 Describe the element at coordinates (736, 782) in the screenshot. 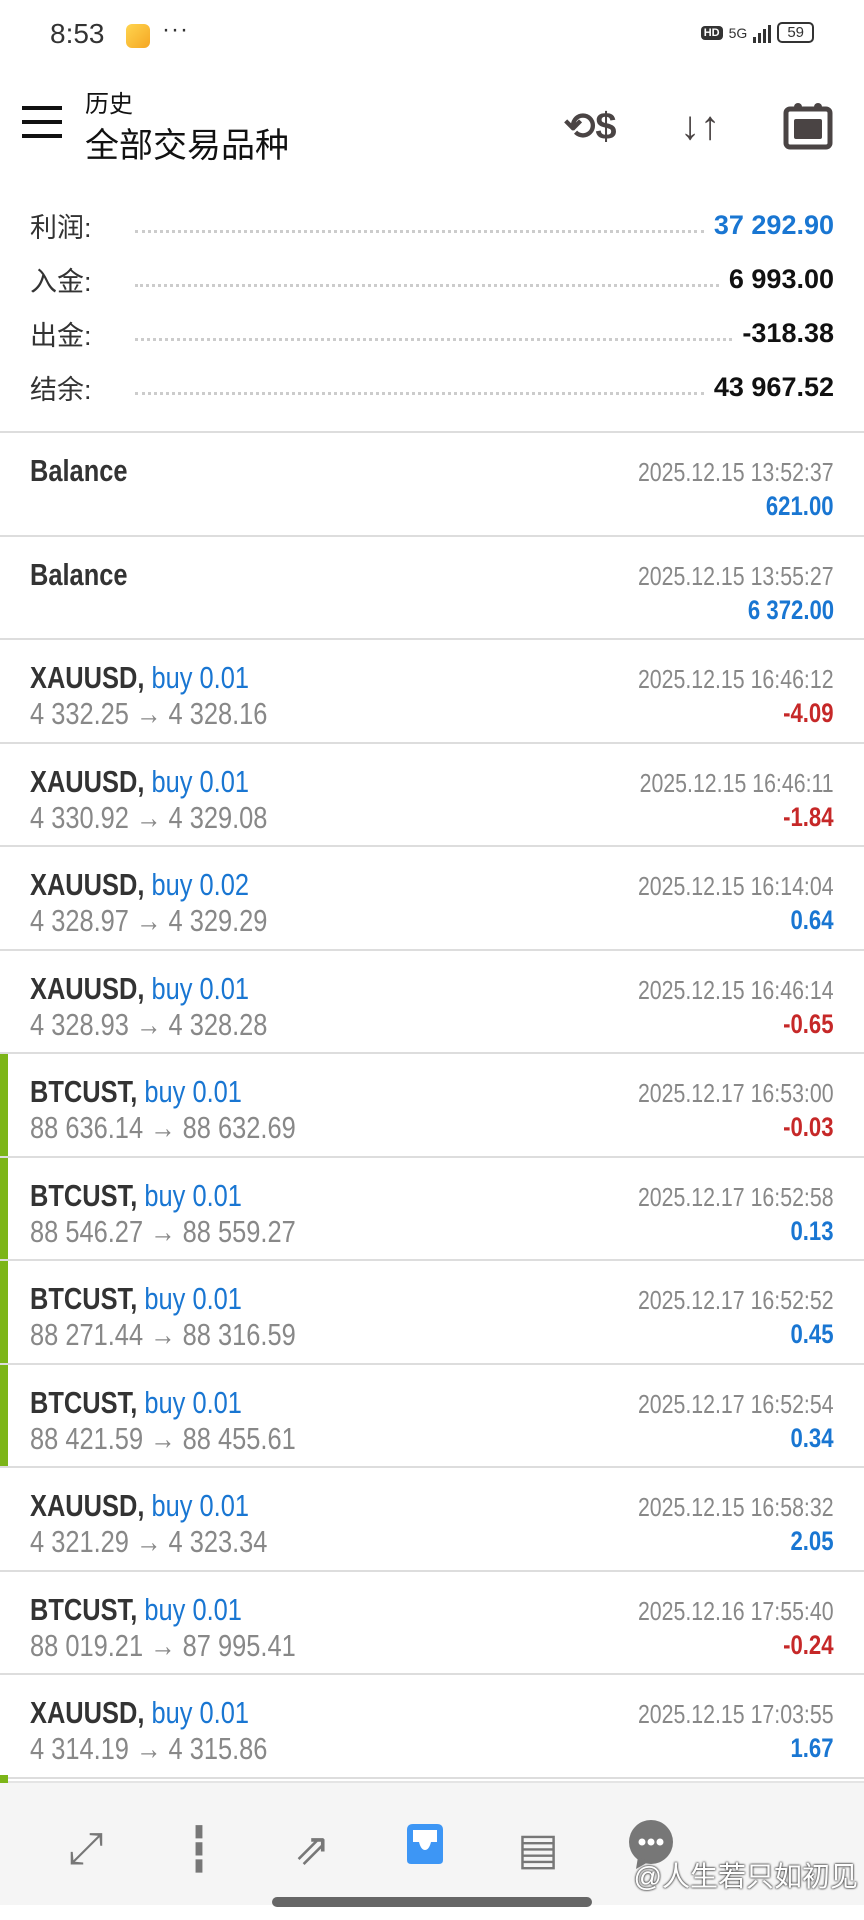

I see `deal-time: 2025.12.15 16:46:11` at that location.